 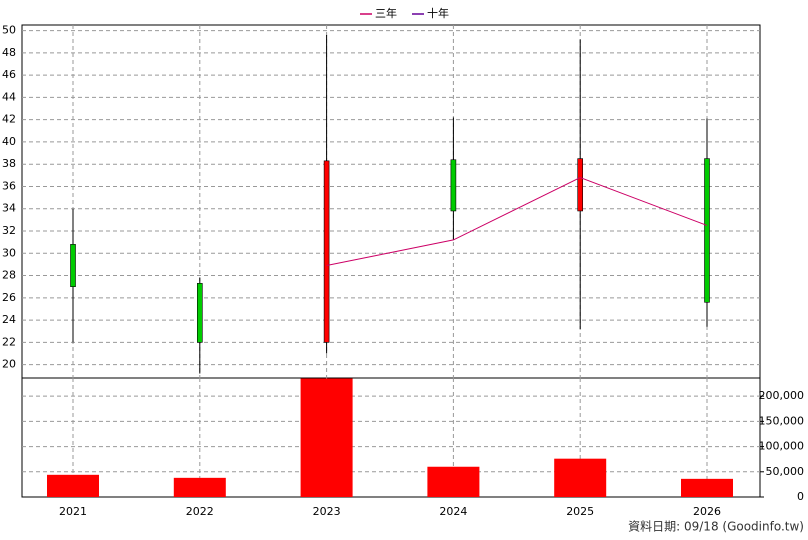 What do you see at coordinates (9, 252) in the screenshot?
I see `y-tick-label: 30` at bounding box center [9, 252].